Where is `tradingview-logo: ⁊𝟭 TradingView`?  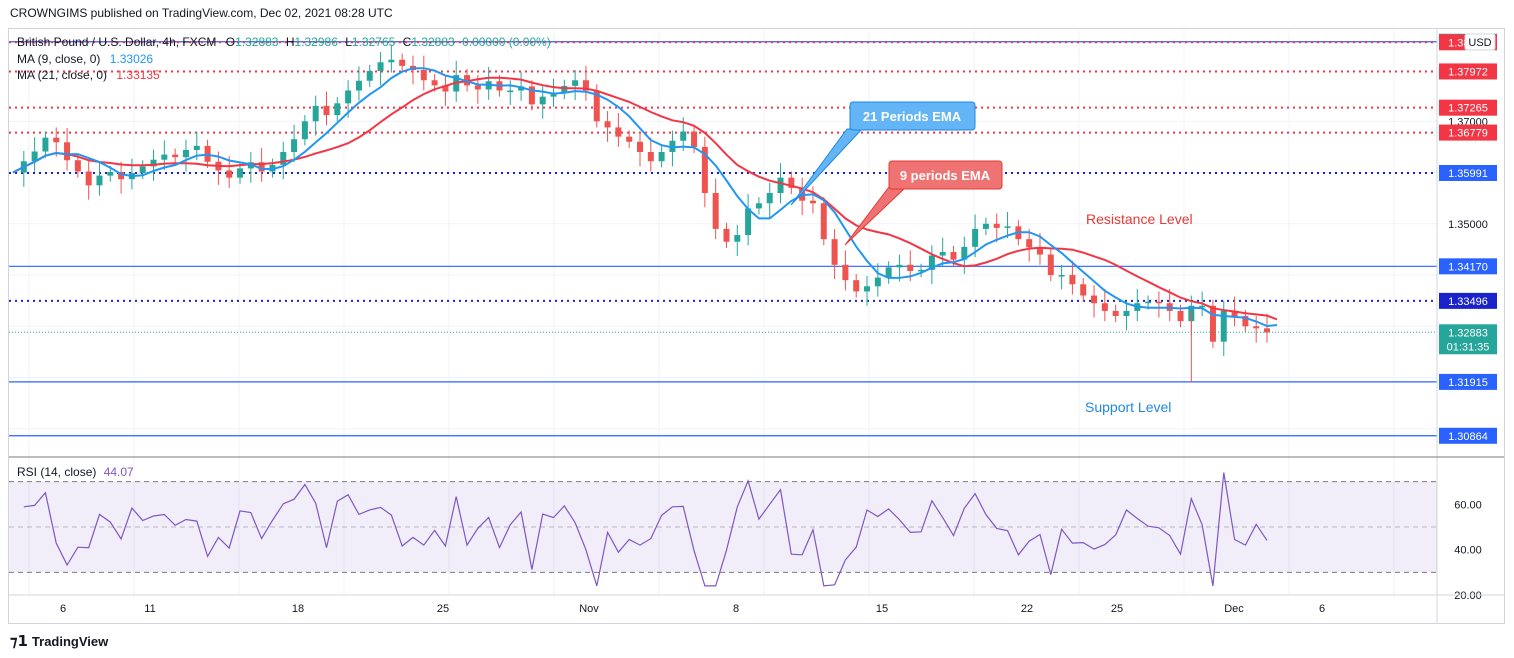 tradingview-logo: ⁊𝟭 TradingView is located at coordinates (59, 641).